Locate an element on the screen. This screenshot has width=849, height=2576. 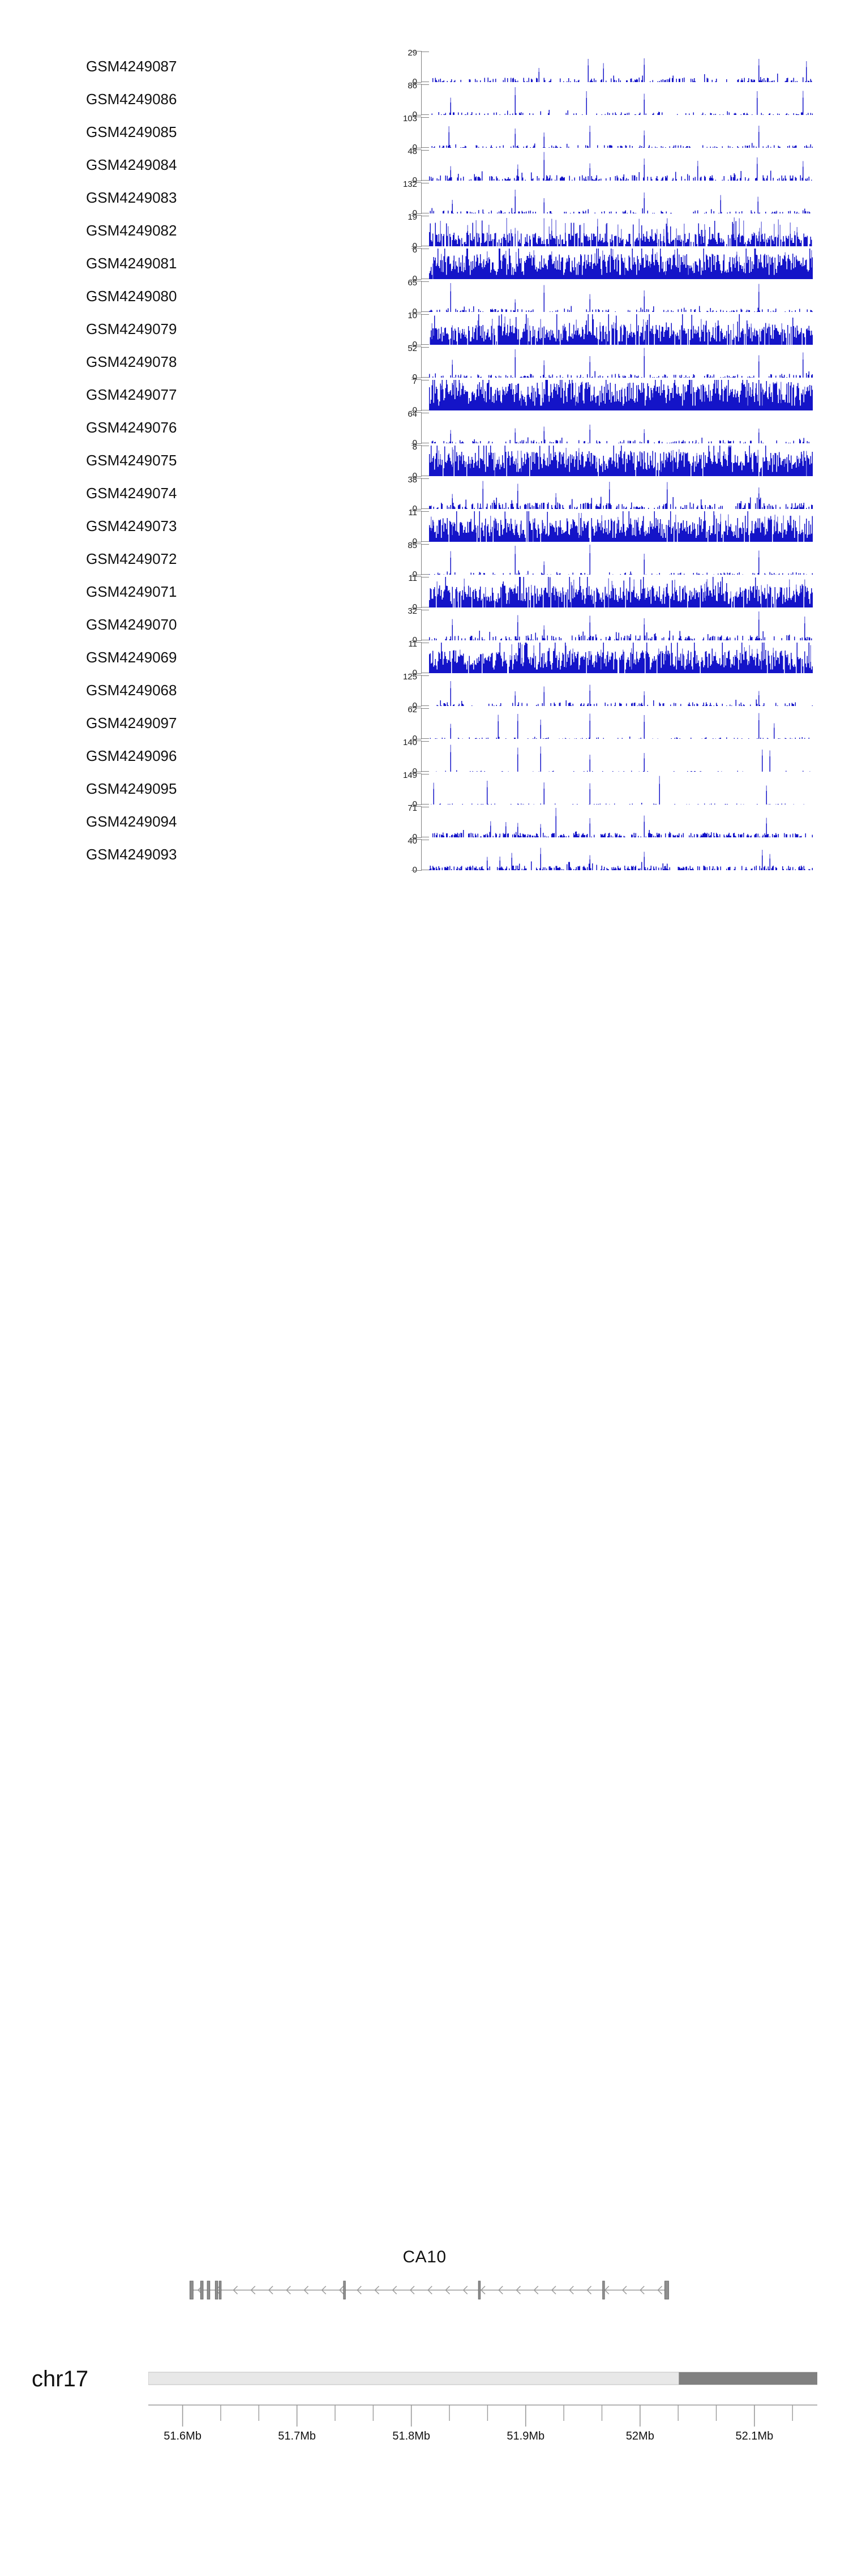
track-axis-labels: 85 0 is located at coordinates (384, 560).